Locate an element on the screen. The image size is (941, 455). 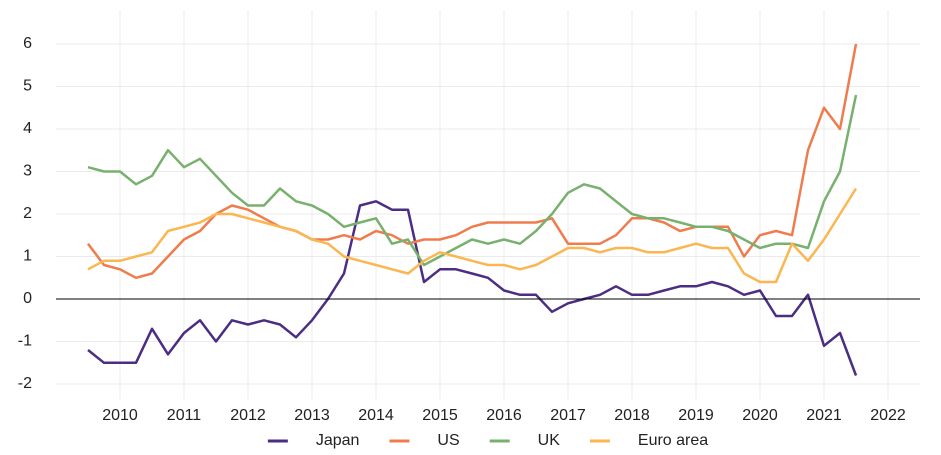
x-tick-label: 2022 is located at coordinates (888, 415).